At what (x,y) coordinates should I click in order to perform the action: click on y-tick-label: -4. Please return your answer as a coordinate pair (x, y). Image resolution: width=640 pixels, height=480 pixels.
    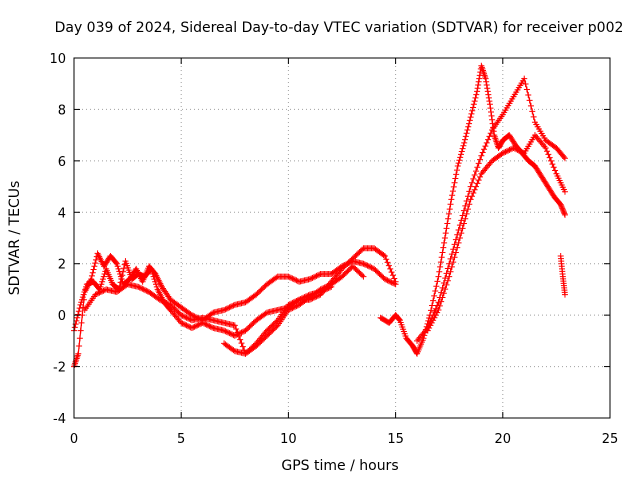
    Looking at the image, I should click on (59, 419).